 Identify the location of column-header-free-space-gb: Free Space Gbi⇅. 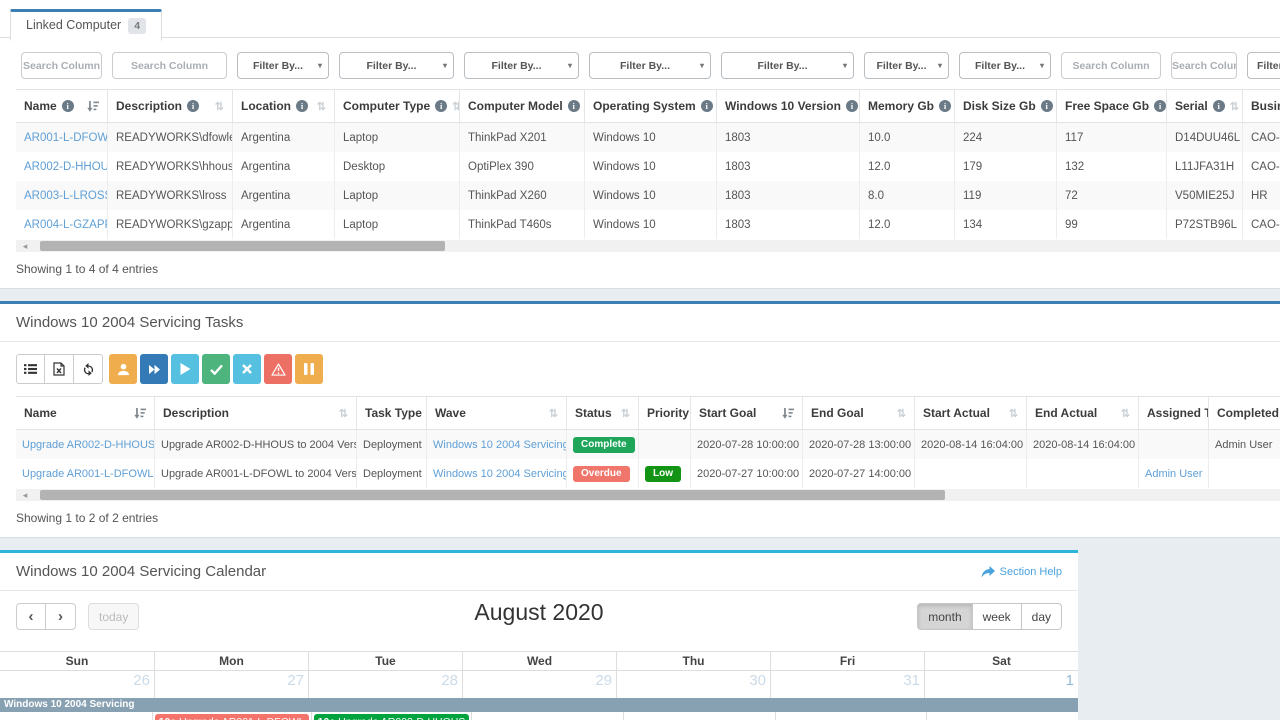
(1111, 106).